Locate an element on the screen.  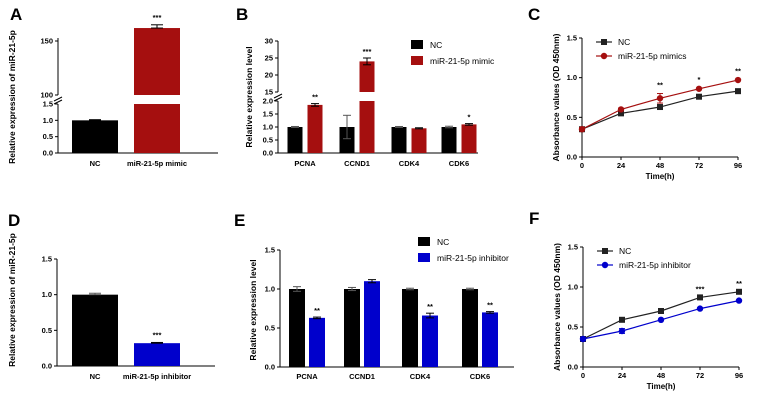
legend-label: miR-21-5p mimics is located at coordinates (652, 56).